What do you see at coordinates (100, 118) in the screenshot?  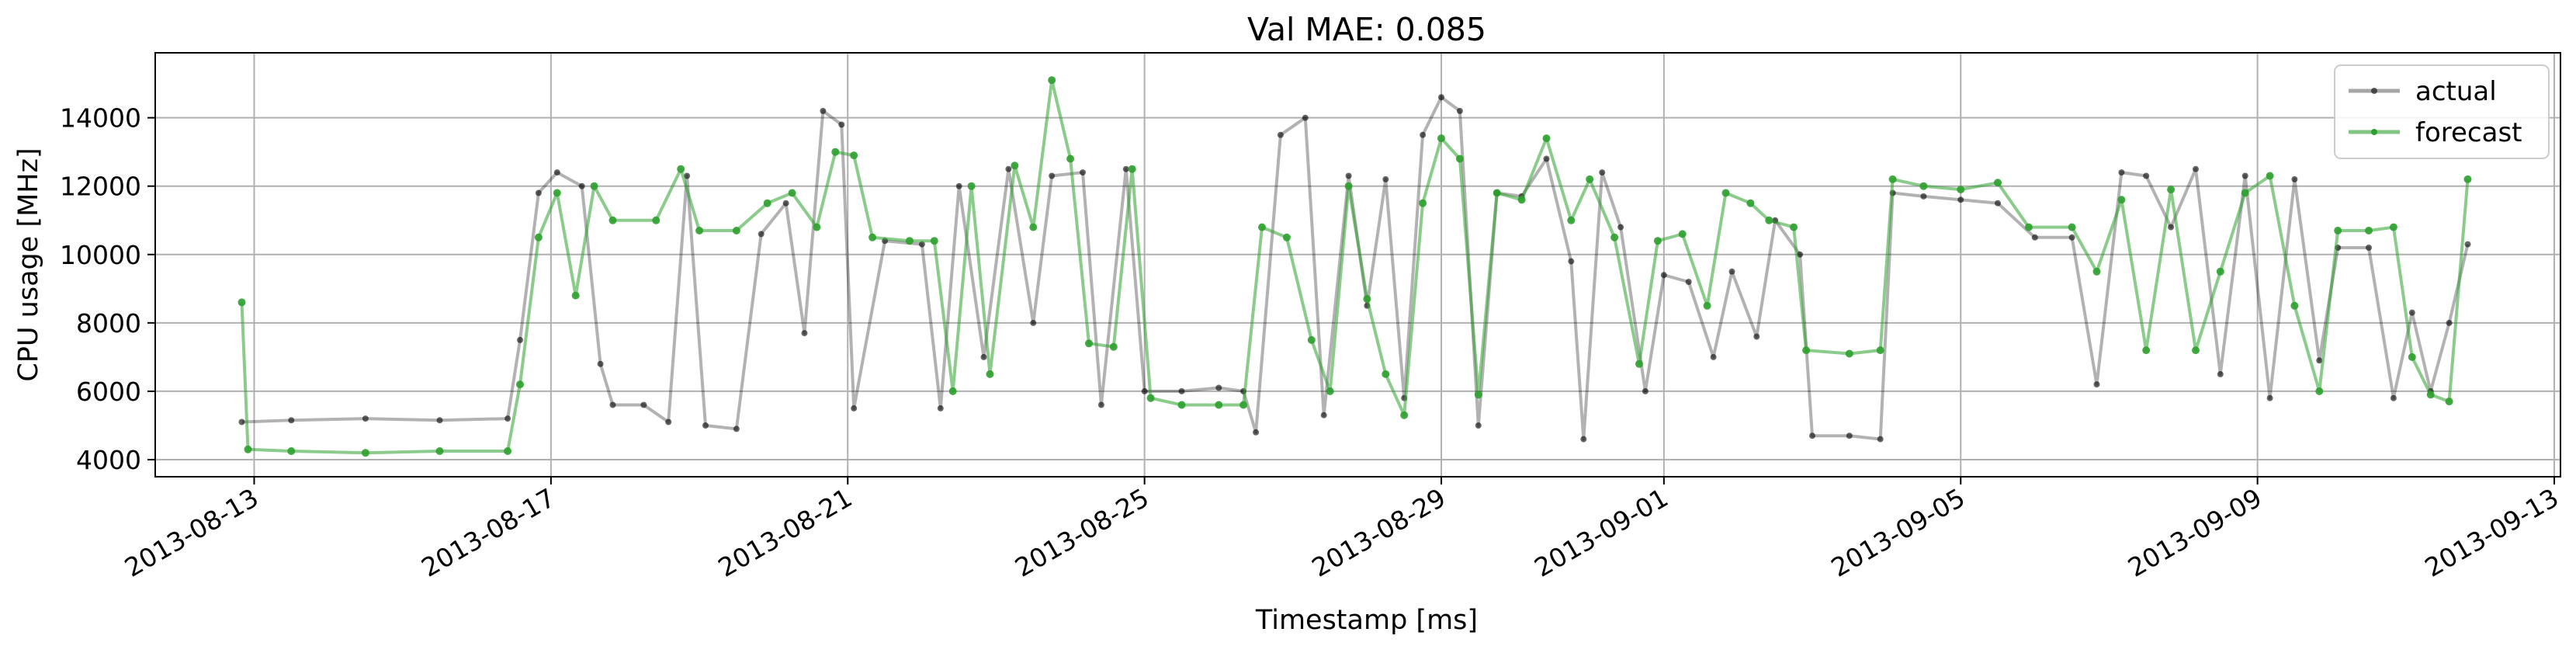 I see `y-tick-label: 14000` at bounding box center [100, 118].